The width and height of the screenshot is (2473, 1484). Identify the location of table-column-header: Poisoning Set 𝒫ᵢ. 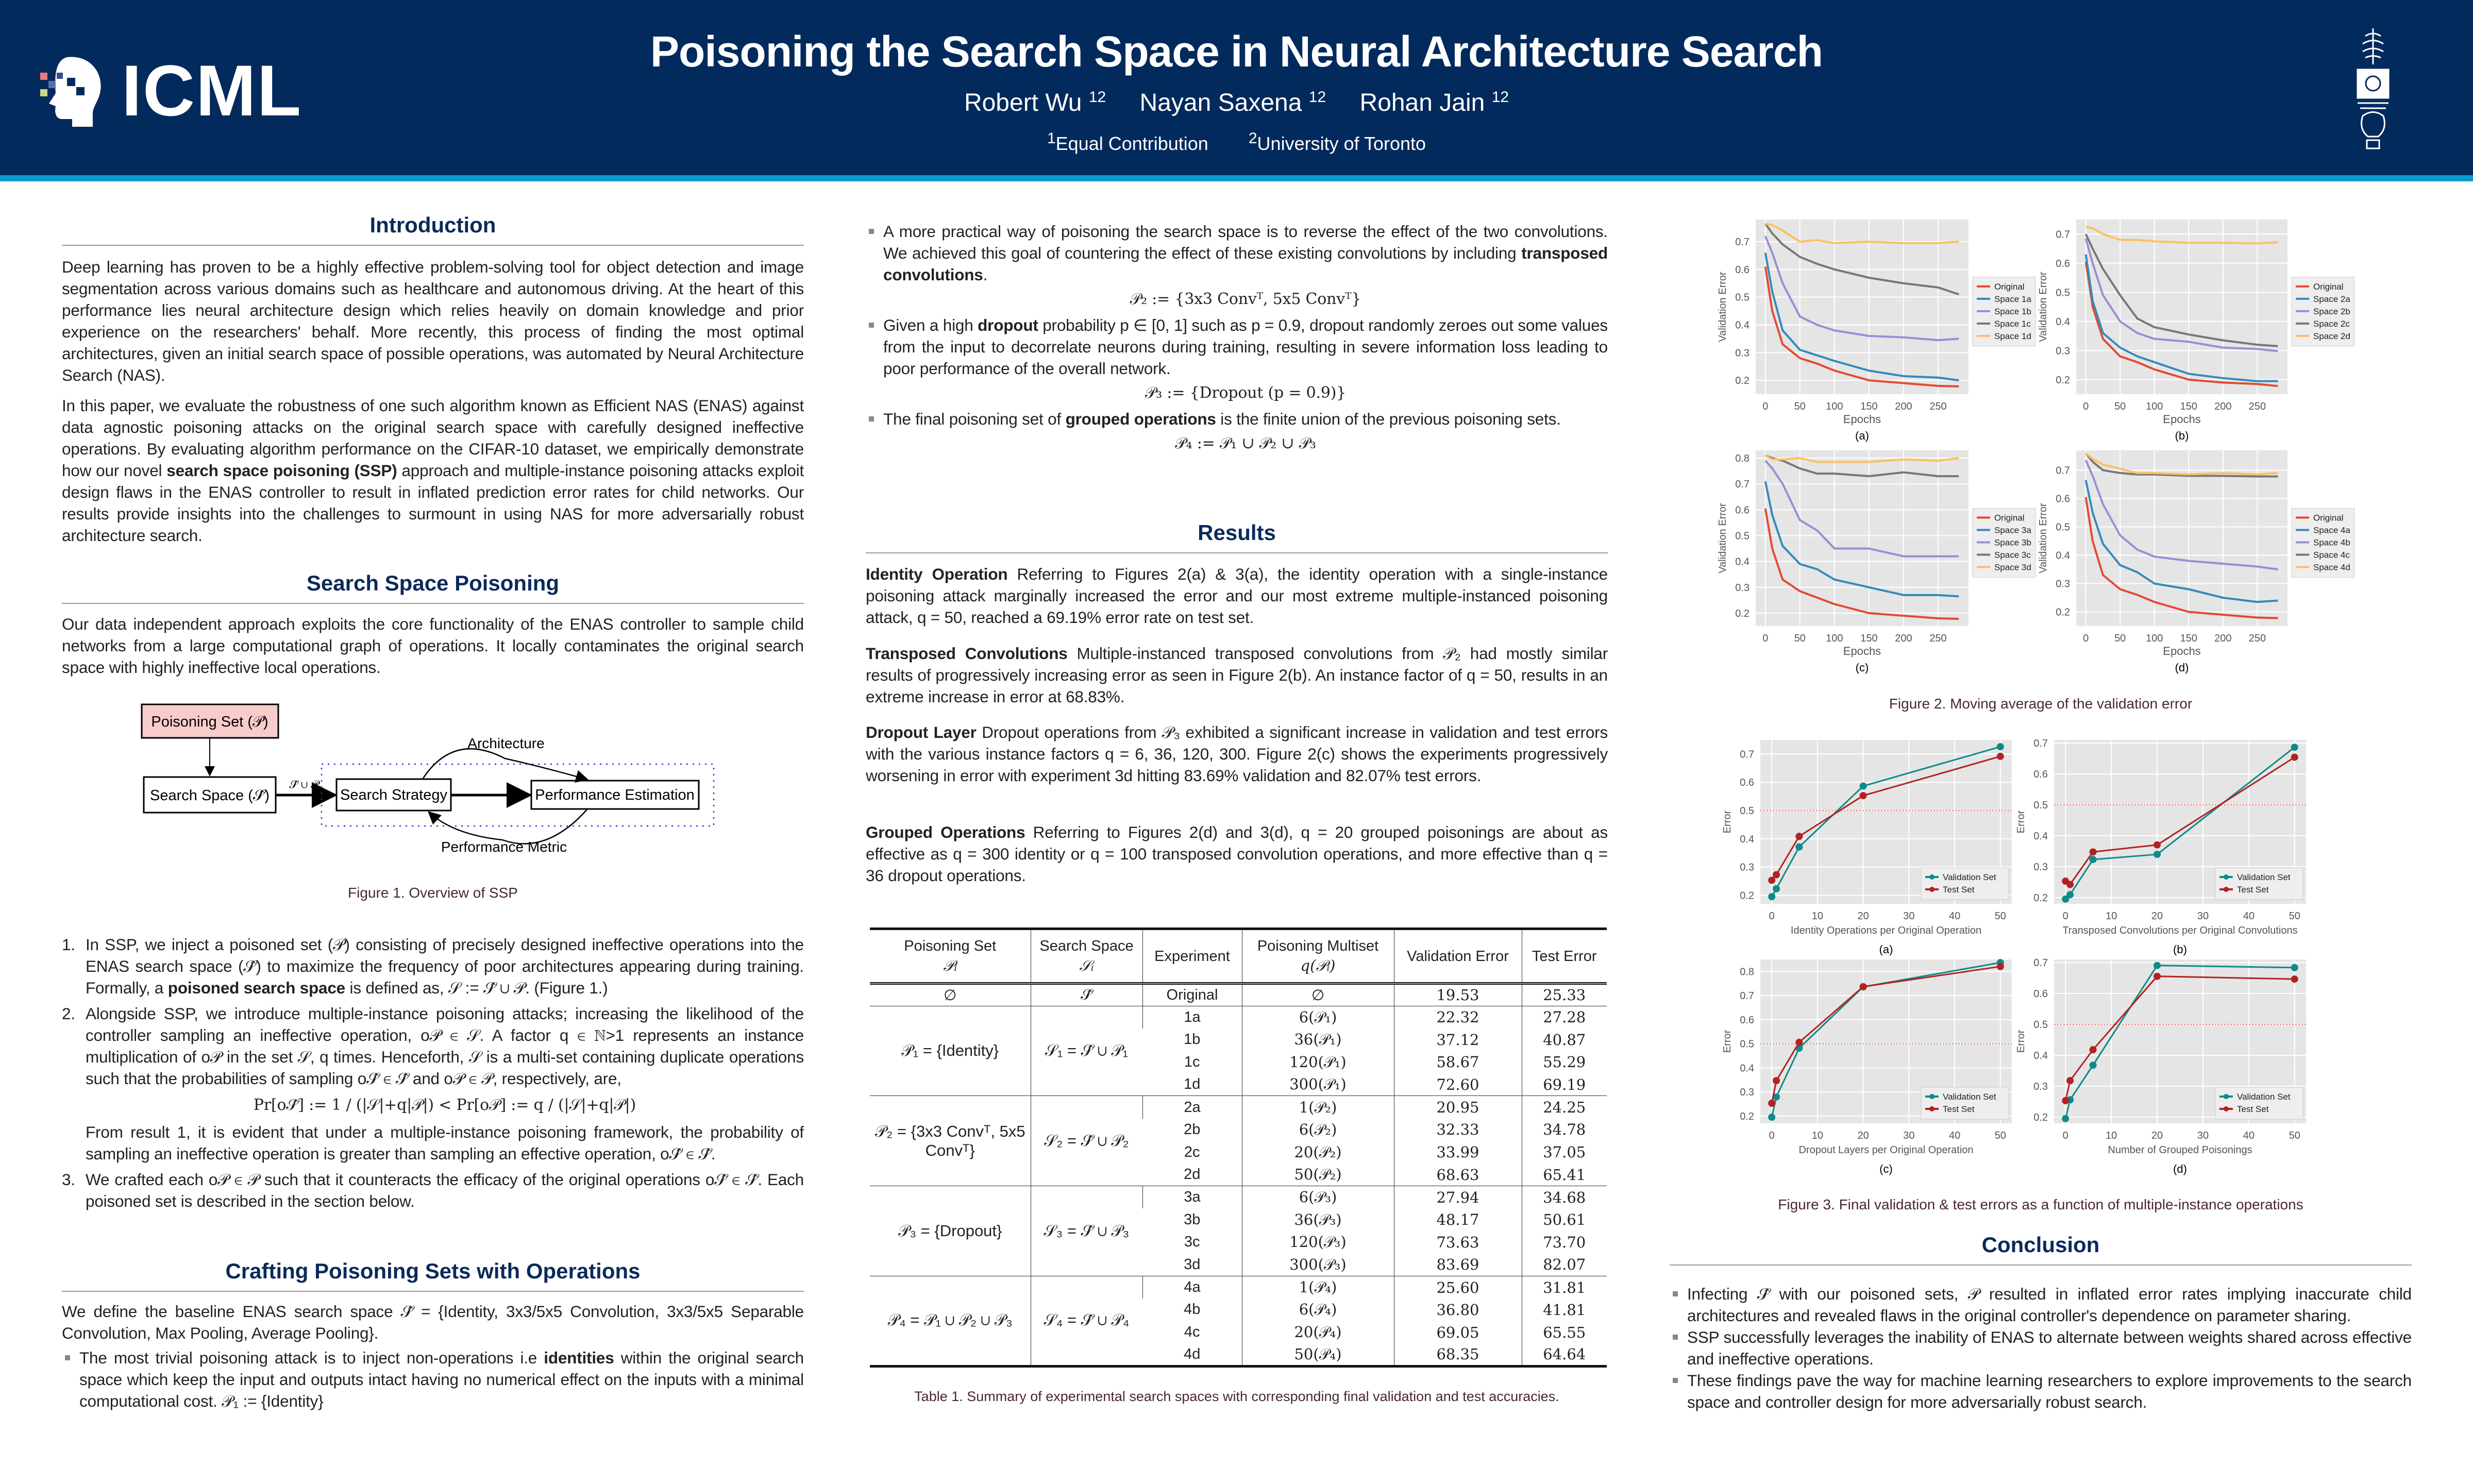
(950, 956).